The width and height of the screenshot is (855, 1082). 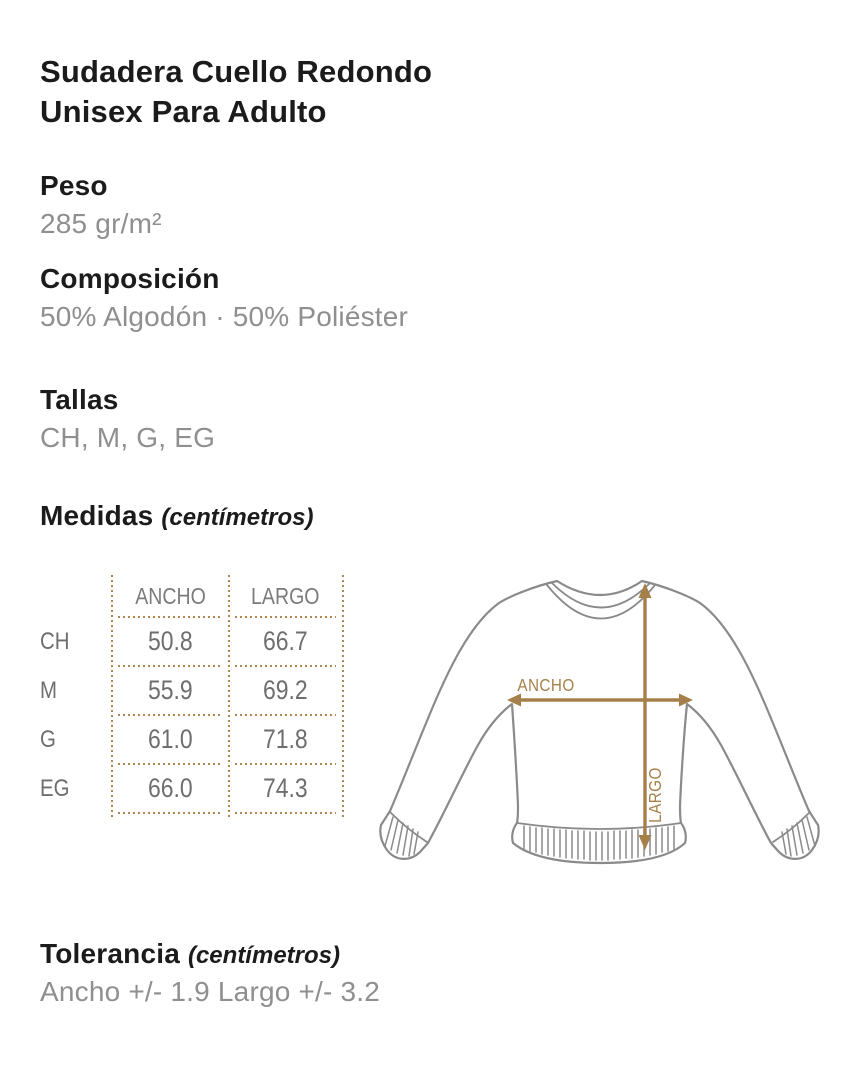 What do you see at coordinates (229, 696) in the screenshot?
I see `table-divider-middle` at bounding box center [229, 696].